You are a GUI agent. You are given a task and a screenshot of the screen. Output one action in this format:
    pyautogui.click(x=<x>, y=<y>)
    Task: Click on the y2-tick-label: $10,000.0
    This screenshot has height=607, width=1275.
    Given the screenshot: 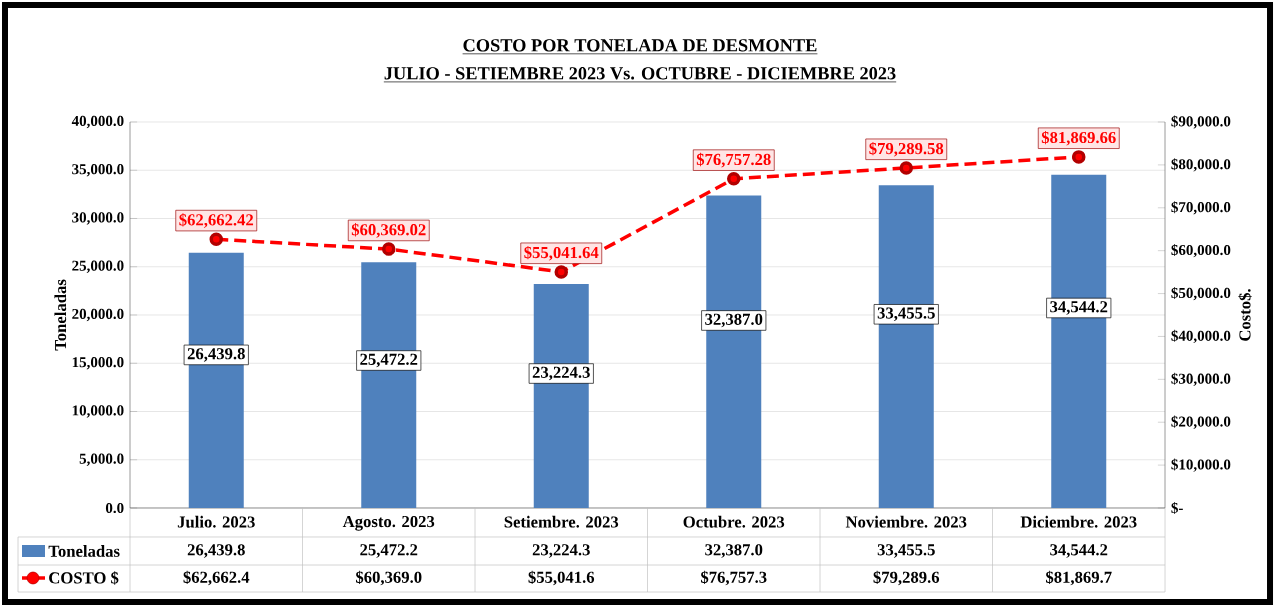 What is the action you would take?
    pyautogui.click(x=1201, y=465)
    